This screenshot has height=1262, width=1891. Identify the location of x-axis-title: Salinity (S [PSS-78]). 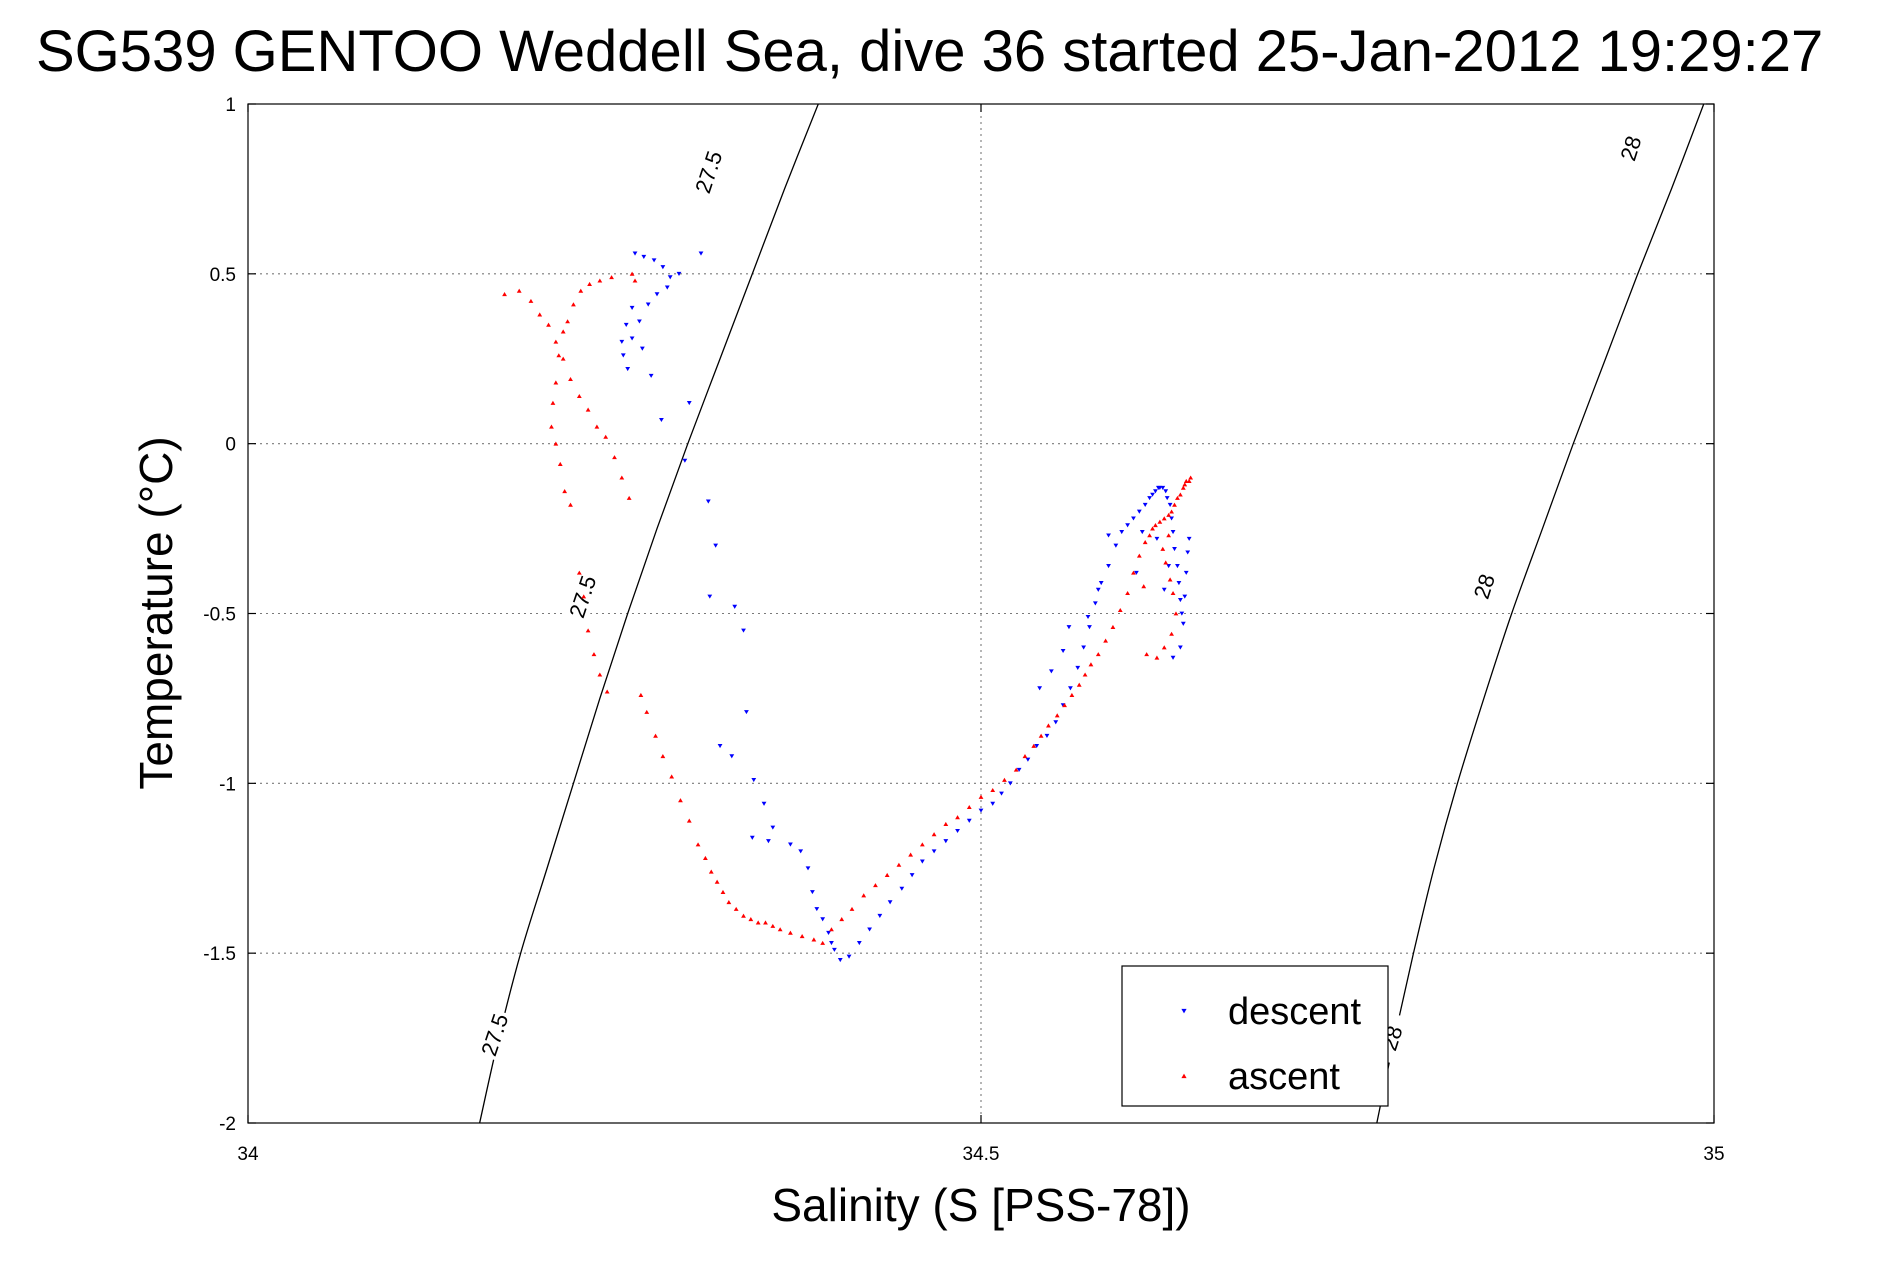
(980, 1205).